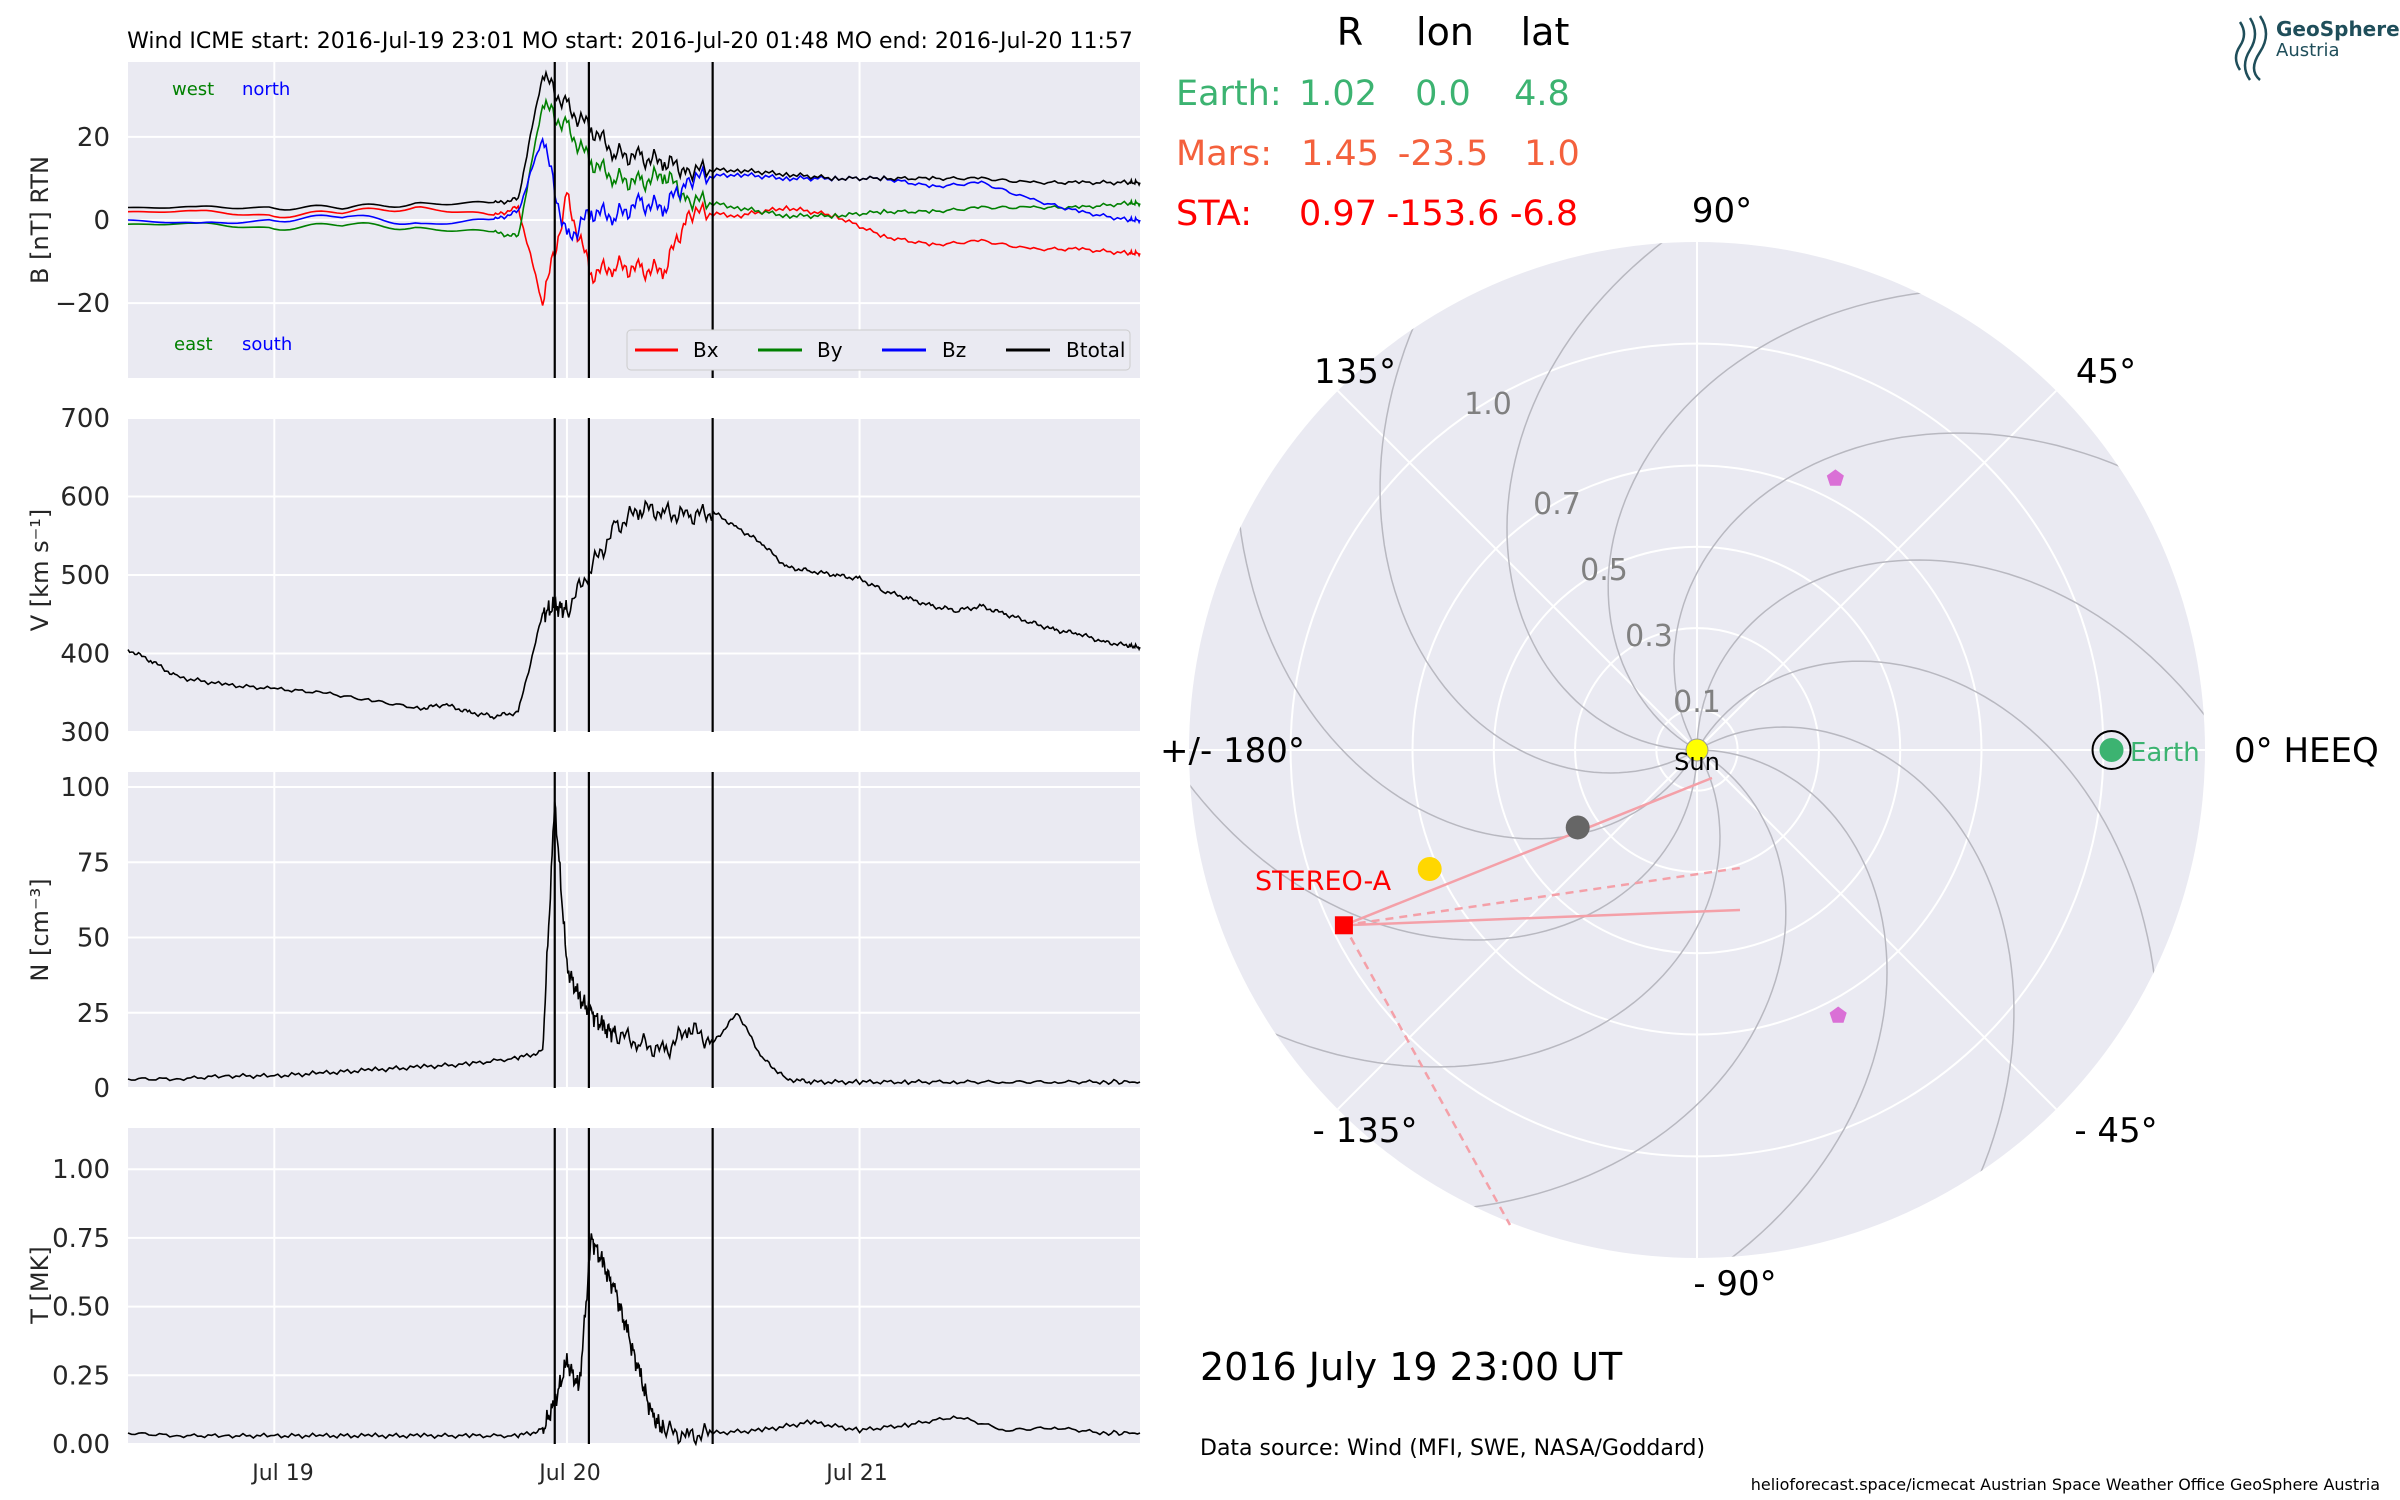 The width and height of the screenshot is (2400, 1500). What do you see at coordinates (2306, 751) in the screenshot?
I see `angle-label-0: 0° HEEQ` at bounding box center [2306, 751].